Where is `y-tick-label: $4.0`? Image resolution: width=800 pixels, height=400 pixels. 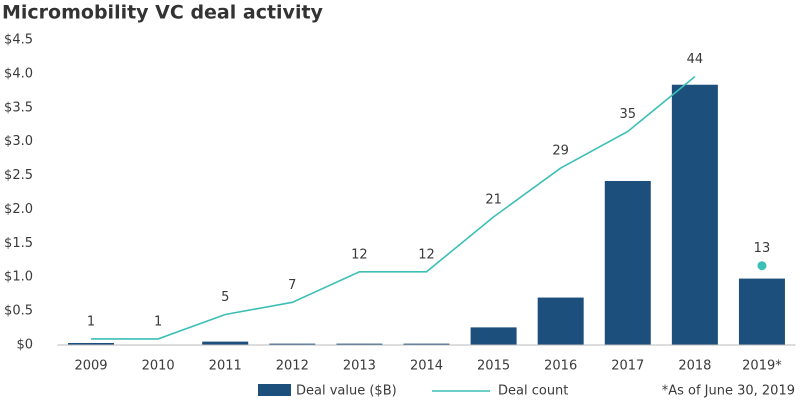 y-tick-label: $4.0 is located at coordinates (18, 73).